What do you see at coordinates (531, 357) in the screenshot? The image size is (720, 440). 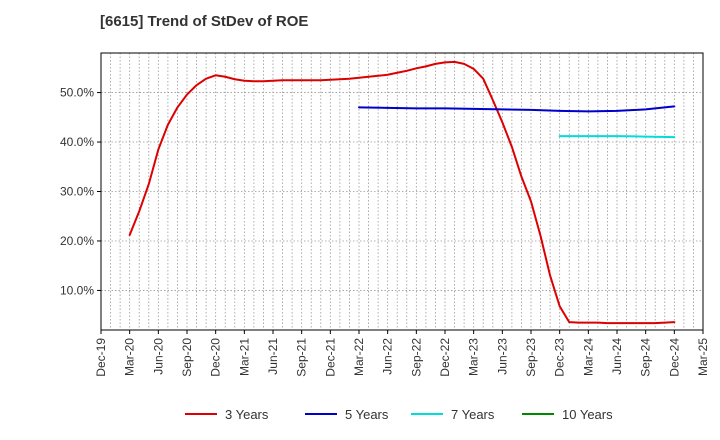 I see `x-tick-label: Sep-23` at bounding box center [531, 357].